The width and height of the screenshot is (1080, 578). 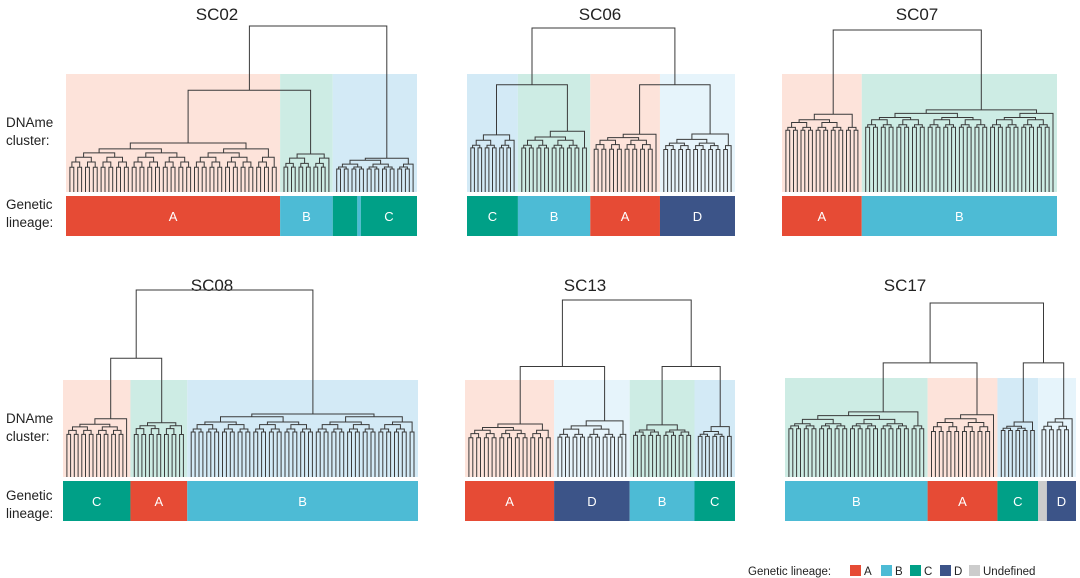 I want to click on panel-sc08: SC08 C A B, so click(x=240, y=398).